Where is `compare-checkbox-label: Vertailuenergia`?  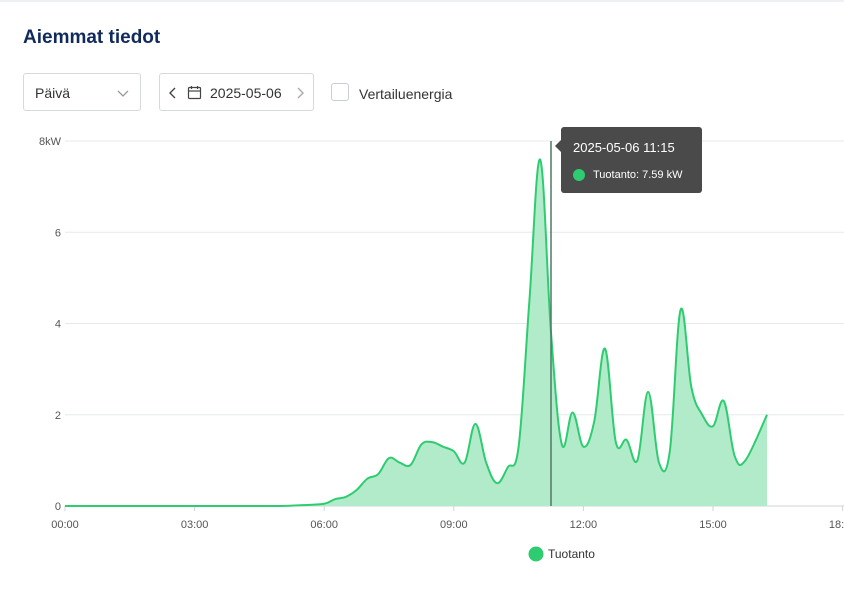 compare-checkbox-label: Vertailuenergia is located at coordinates (406, 94).